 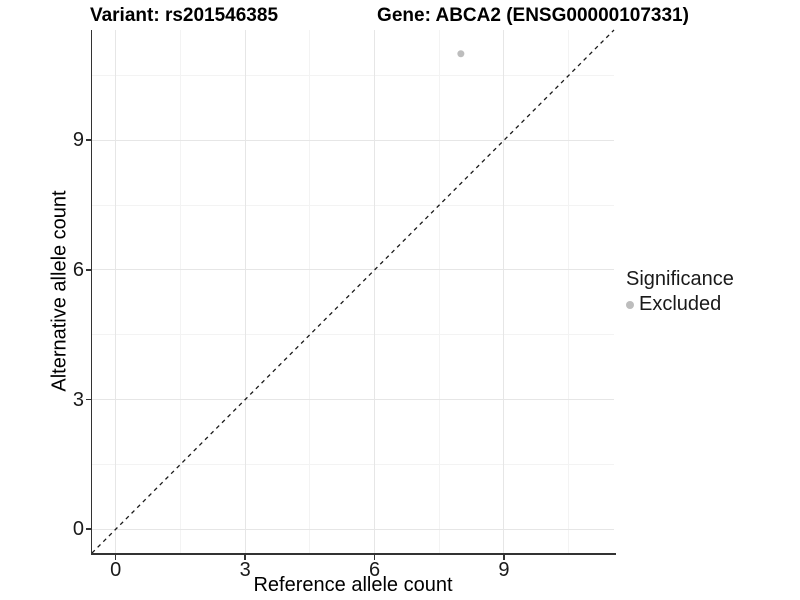 What do you see at coordinates (533, 15) in the screenshot?
I see `gene-title: Gene: ABCA2 (ENSG00000107331)` at bounding box center [533, 15].